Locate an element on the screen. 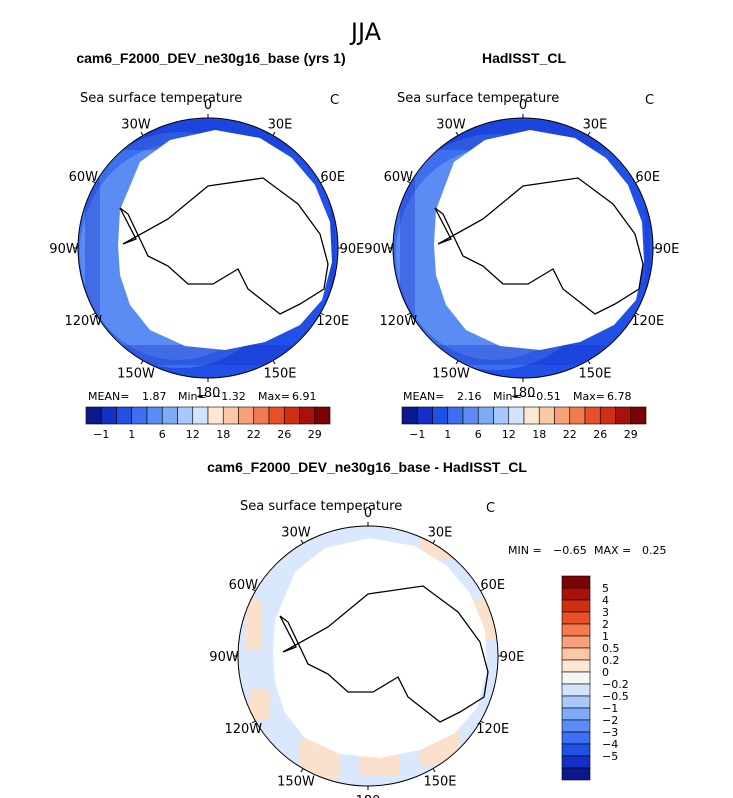 This screenshot has width=733, height=798. min-value: −0.65 is located at coordinates (570, 550).